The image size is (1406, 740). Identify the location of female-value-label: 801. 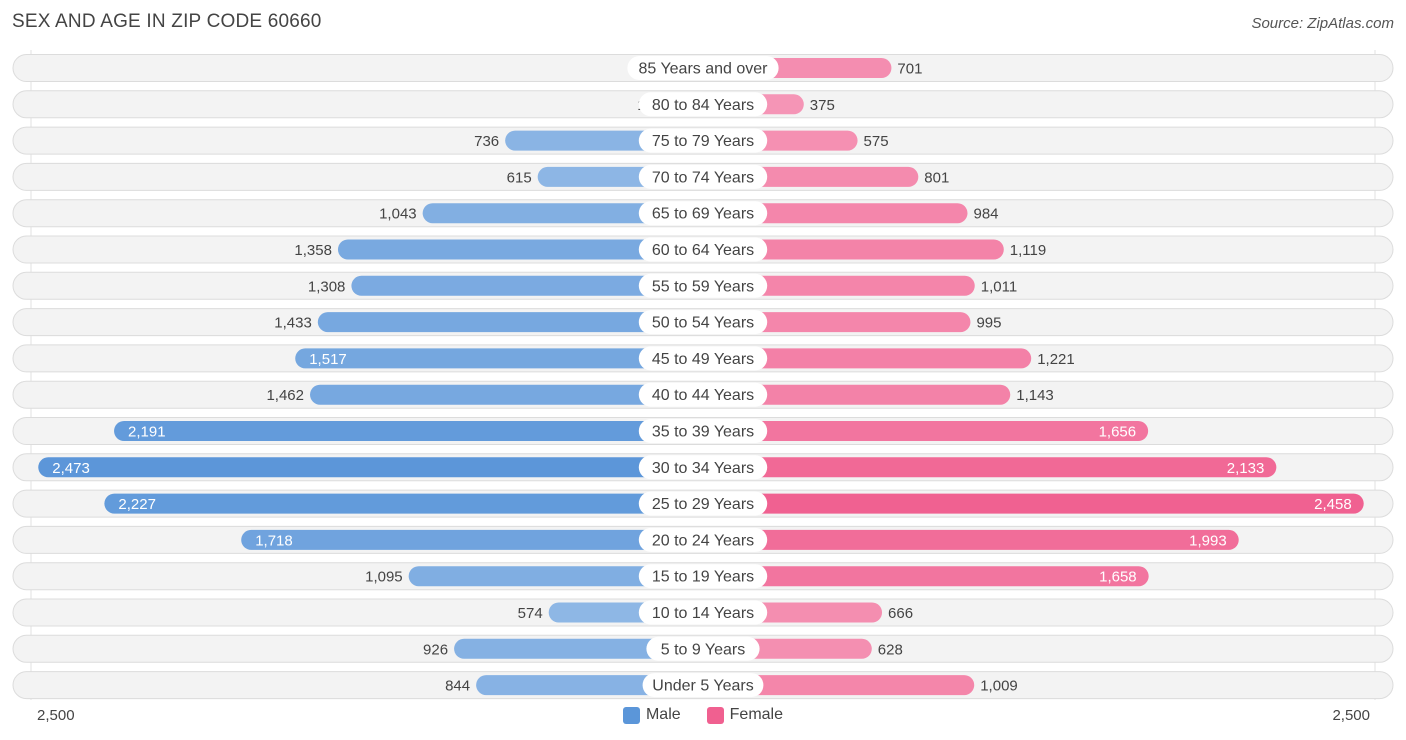
(936, 177).